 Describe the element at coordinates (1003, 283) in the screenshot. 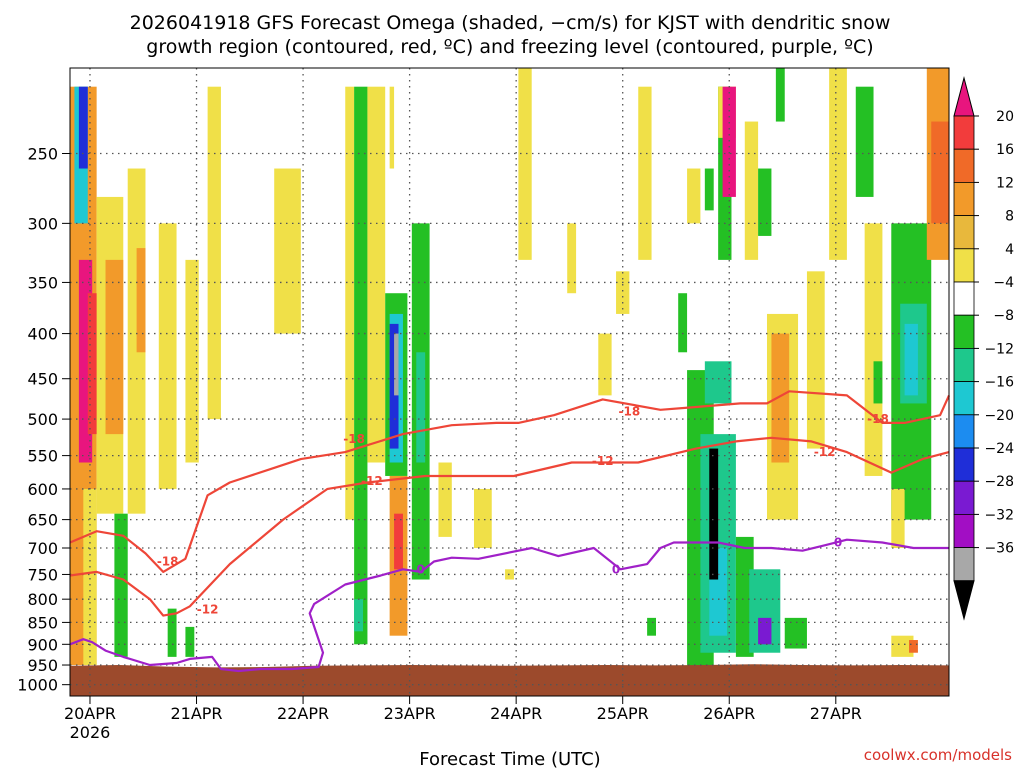

I see `colorbar-label: −4` at that location.